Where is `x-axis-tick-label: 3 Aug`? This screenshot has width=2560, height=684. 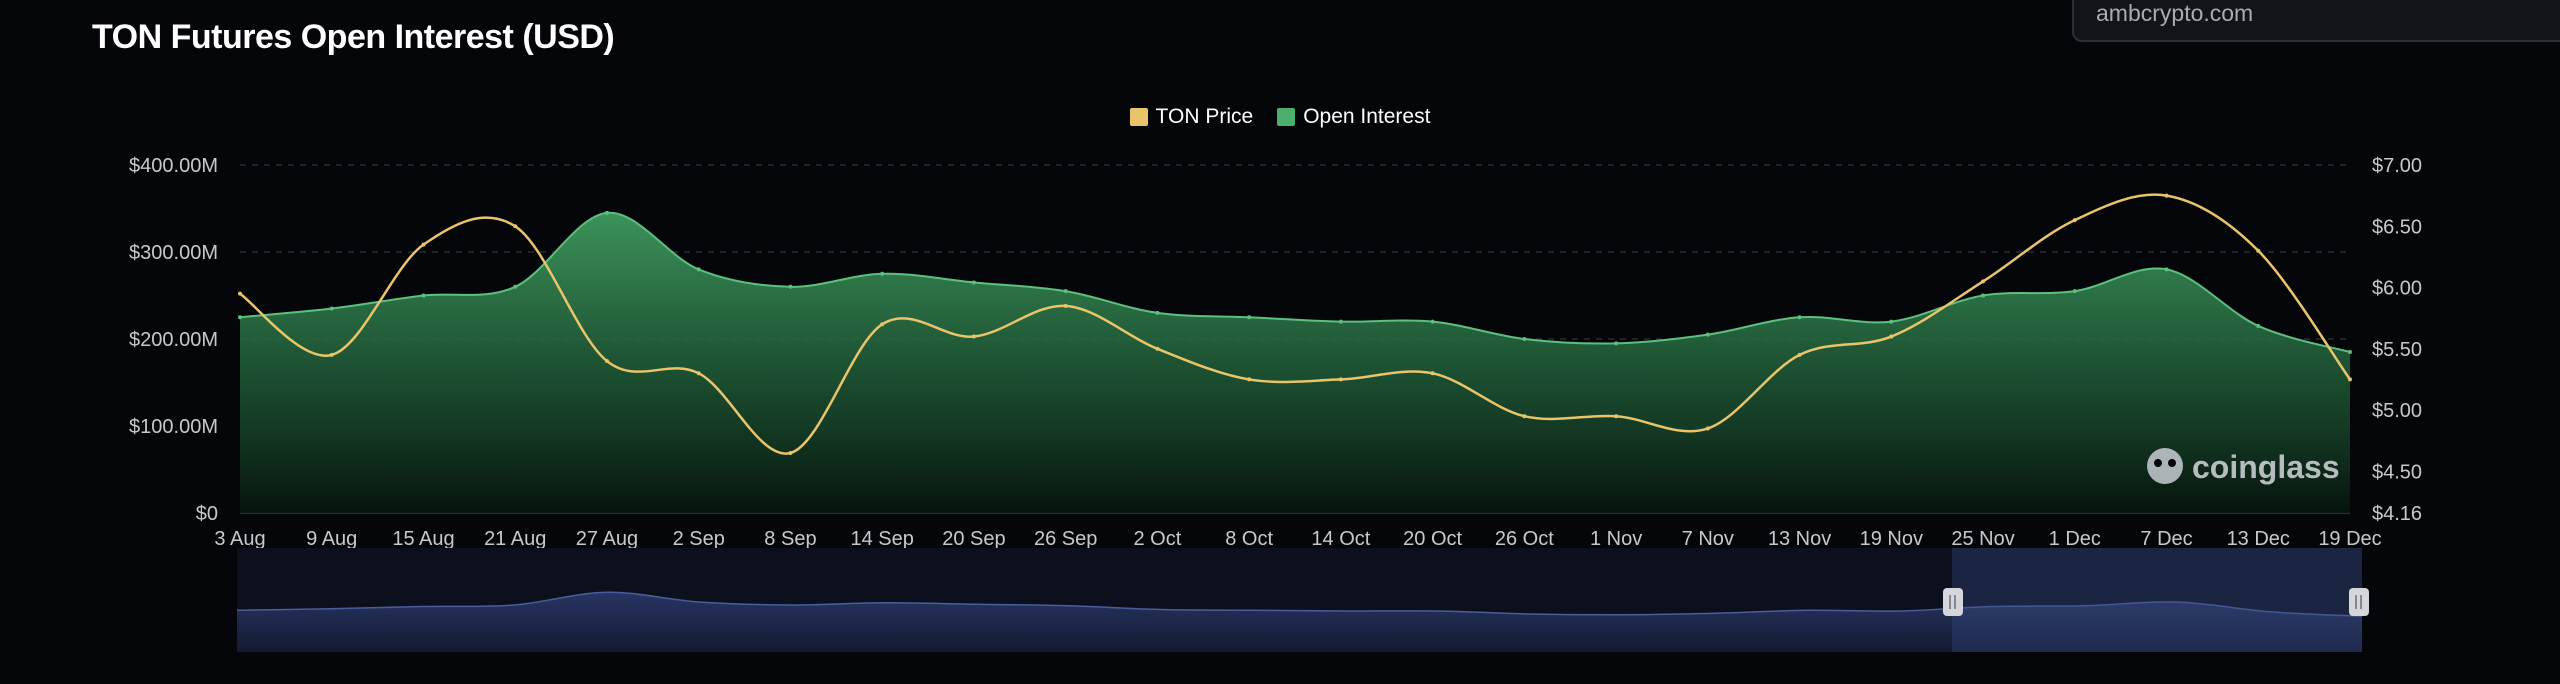 x-axis-tick-label: 3 Aug is located at coordinates (239, 539).